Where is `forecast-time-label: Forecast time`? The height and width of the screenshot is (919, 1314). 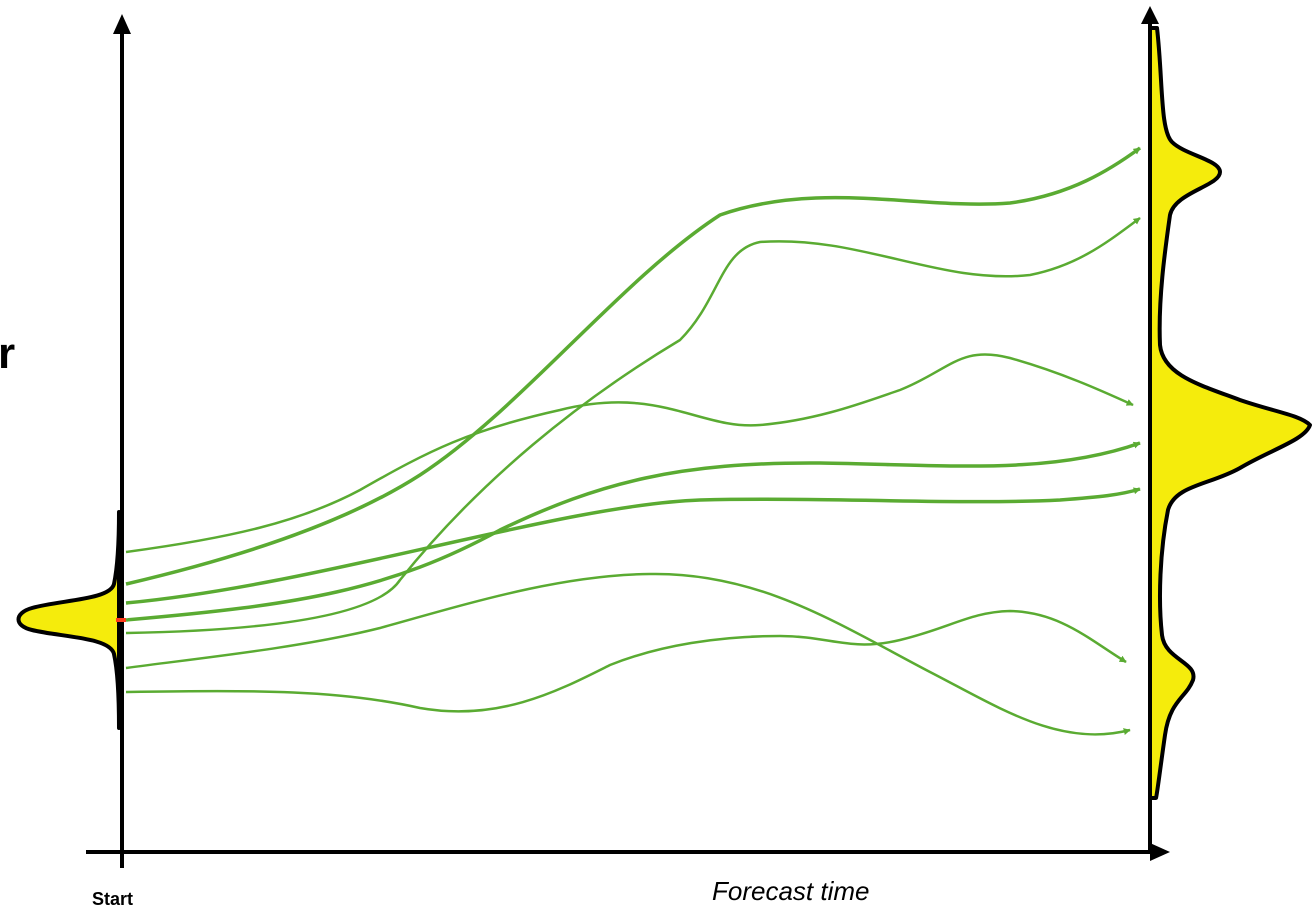
forecast-time-label: Forecast time is located at coordinates (791, 891).